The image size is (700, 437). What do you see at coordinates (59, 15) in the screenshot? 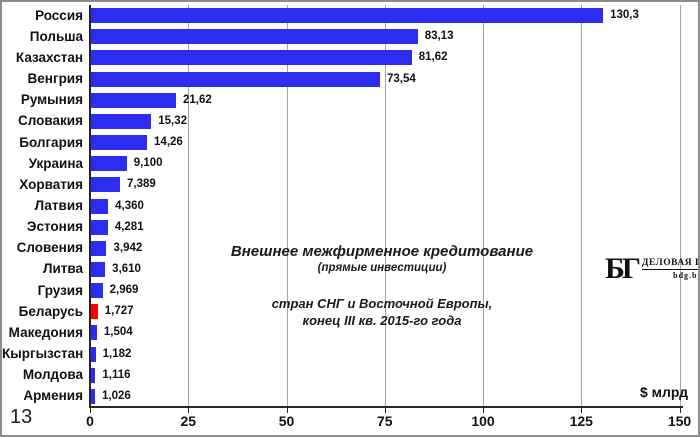
I see `category-label-Россия: Россия` at bounding box center [59, 15].